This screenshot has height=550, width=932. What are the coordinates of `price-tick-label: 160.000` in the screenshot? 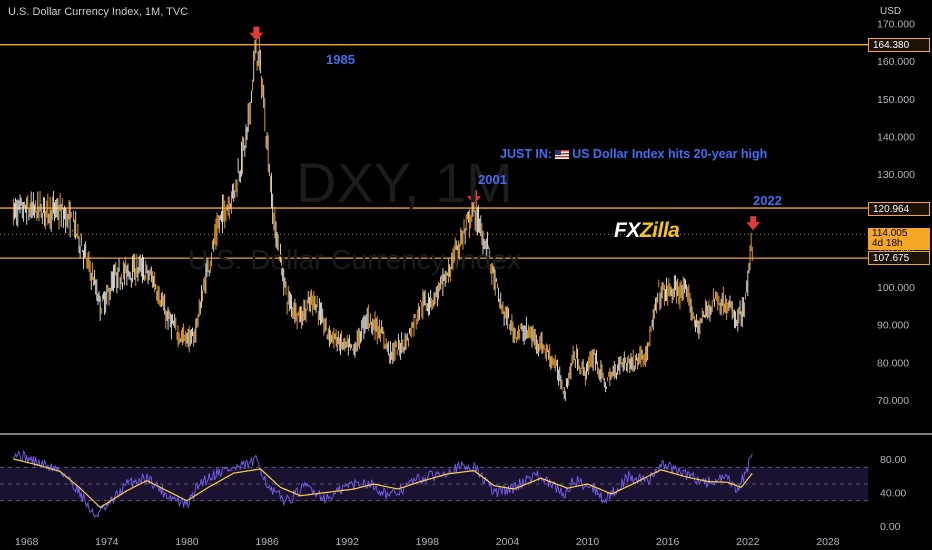 It's located at (896, 62).